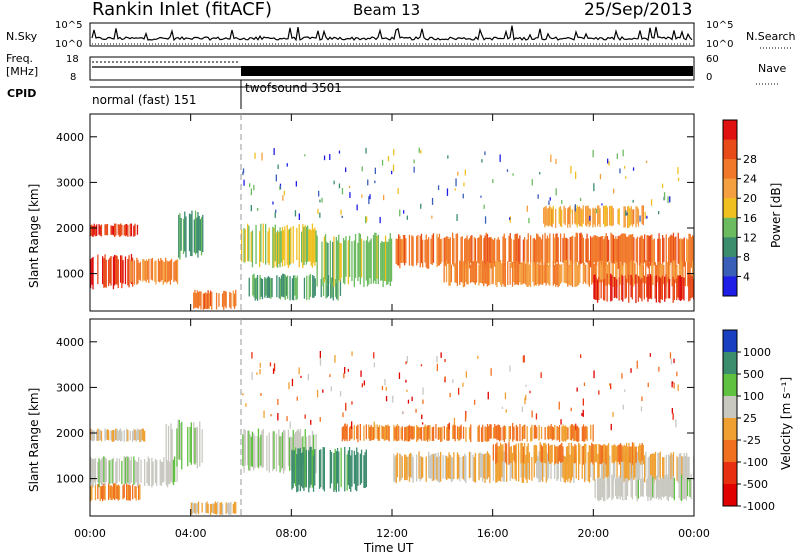  Describe the element at coordinates (22, 71) in the screenshot. I see `freq-left-label-line2: [MHz]` at that location.